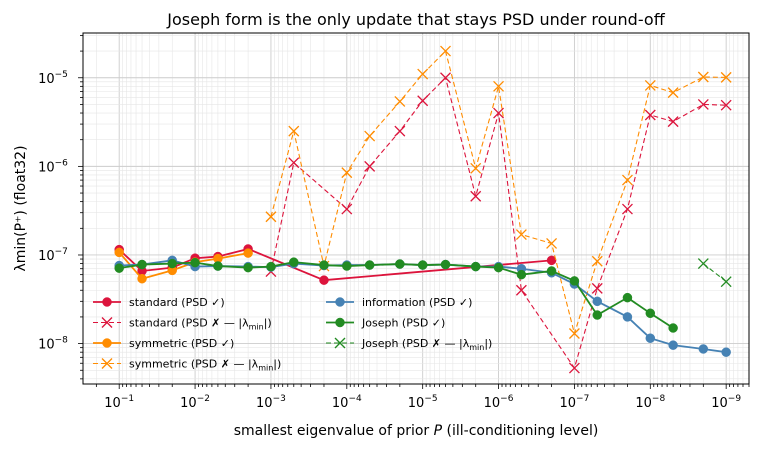 The height and width of the screenshot is (450, 759). What do you see at coordinates (53, 166) in the screenshot?
I see `y-tick-label: 10⁻⁶` at bounding box center [53, 166].